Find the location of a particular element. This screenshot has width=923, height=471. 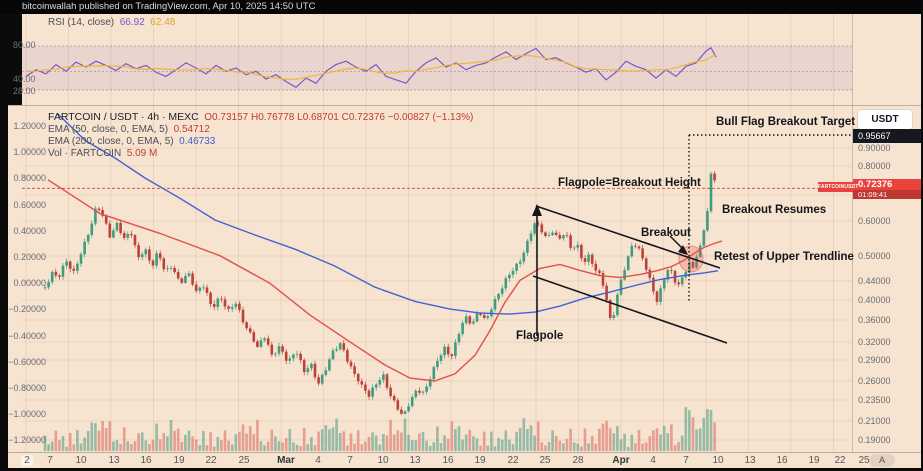

target-price-label: 0.95667 is located at coordinates (887, 136).